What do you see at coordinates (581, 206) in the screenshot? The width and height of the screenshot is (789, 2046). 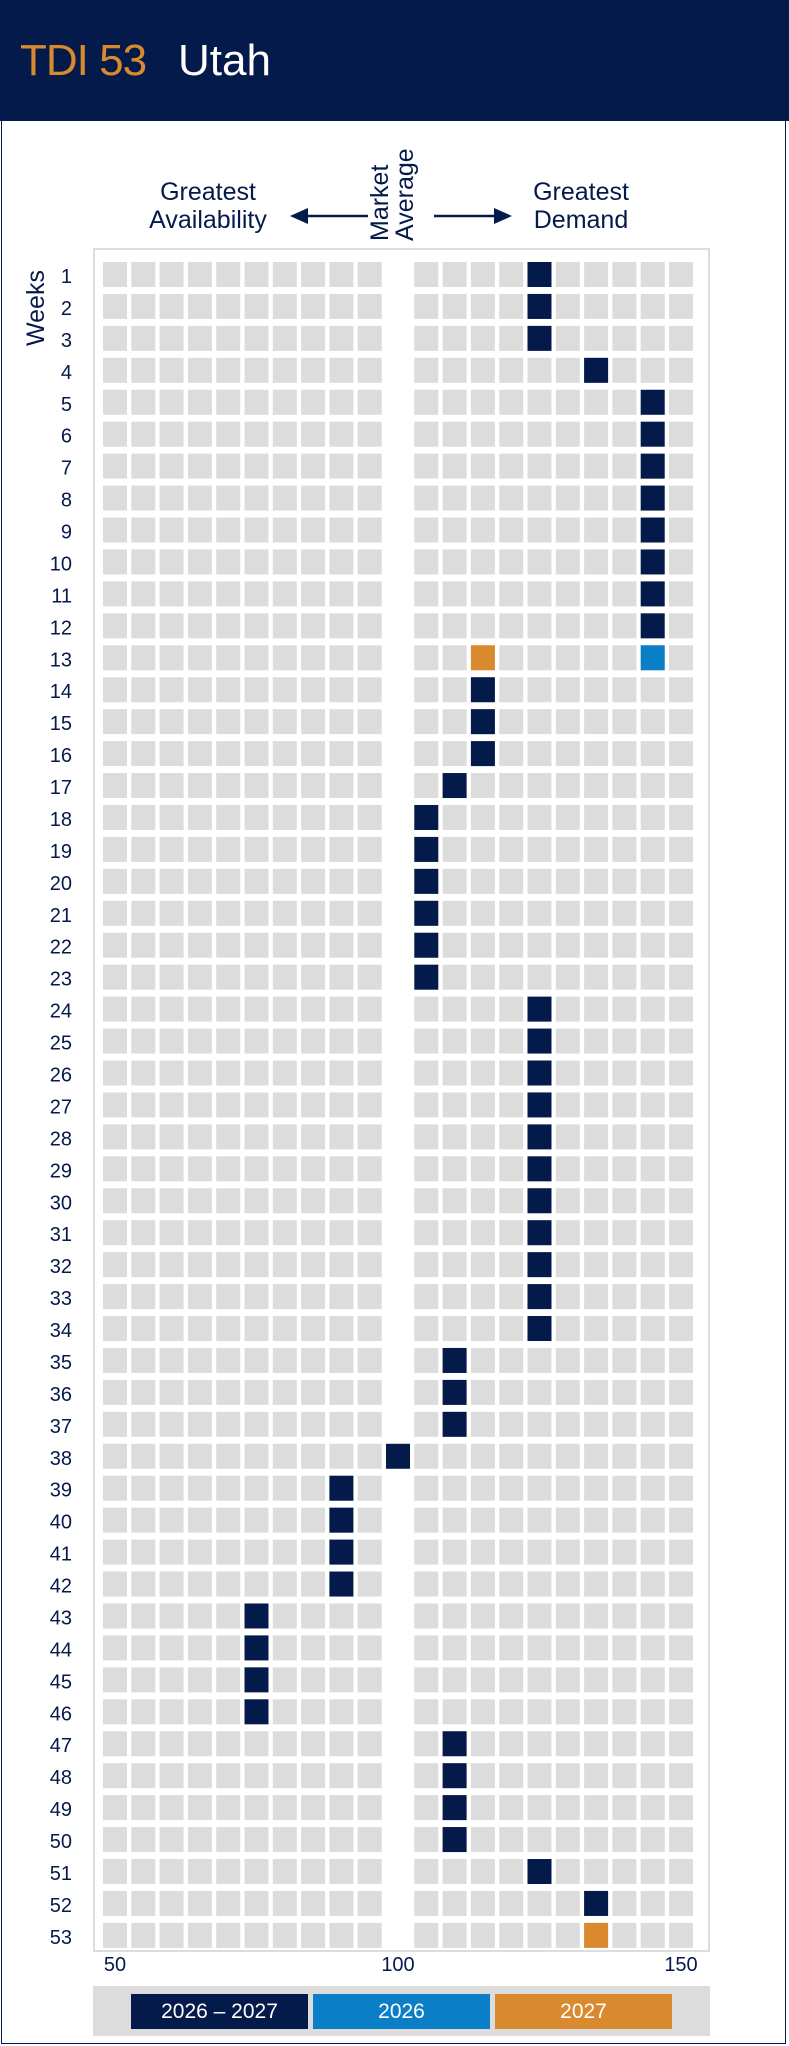 I see `greatest-demand-label: Greatest Demand` at bounding box center [581, 206].